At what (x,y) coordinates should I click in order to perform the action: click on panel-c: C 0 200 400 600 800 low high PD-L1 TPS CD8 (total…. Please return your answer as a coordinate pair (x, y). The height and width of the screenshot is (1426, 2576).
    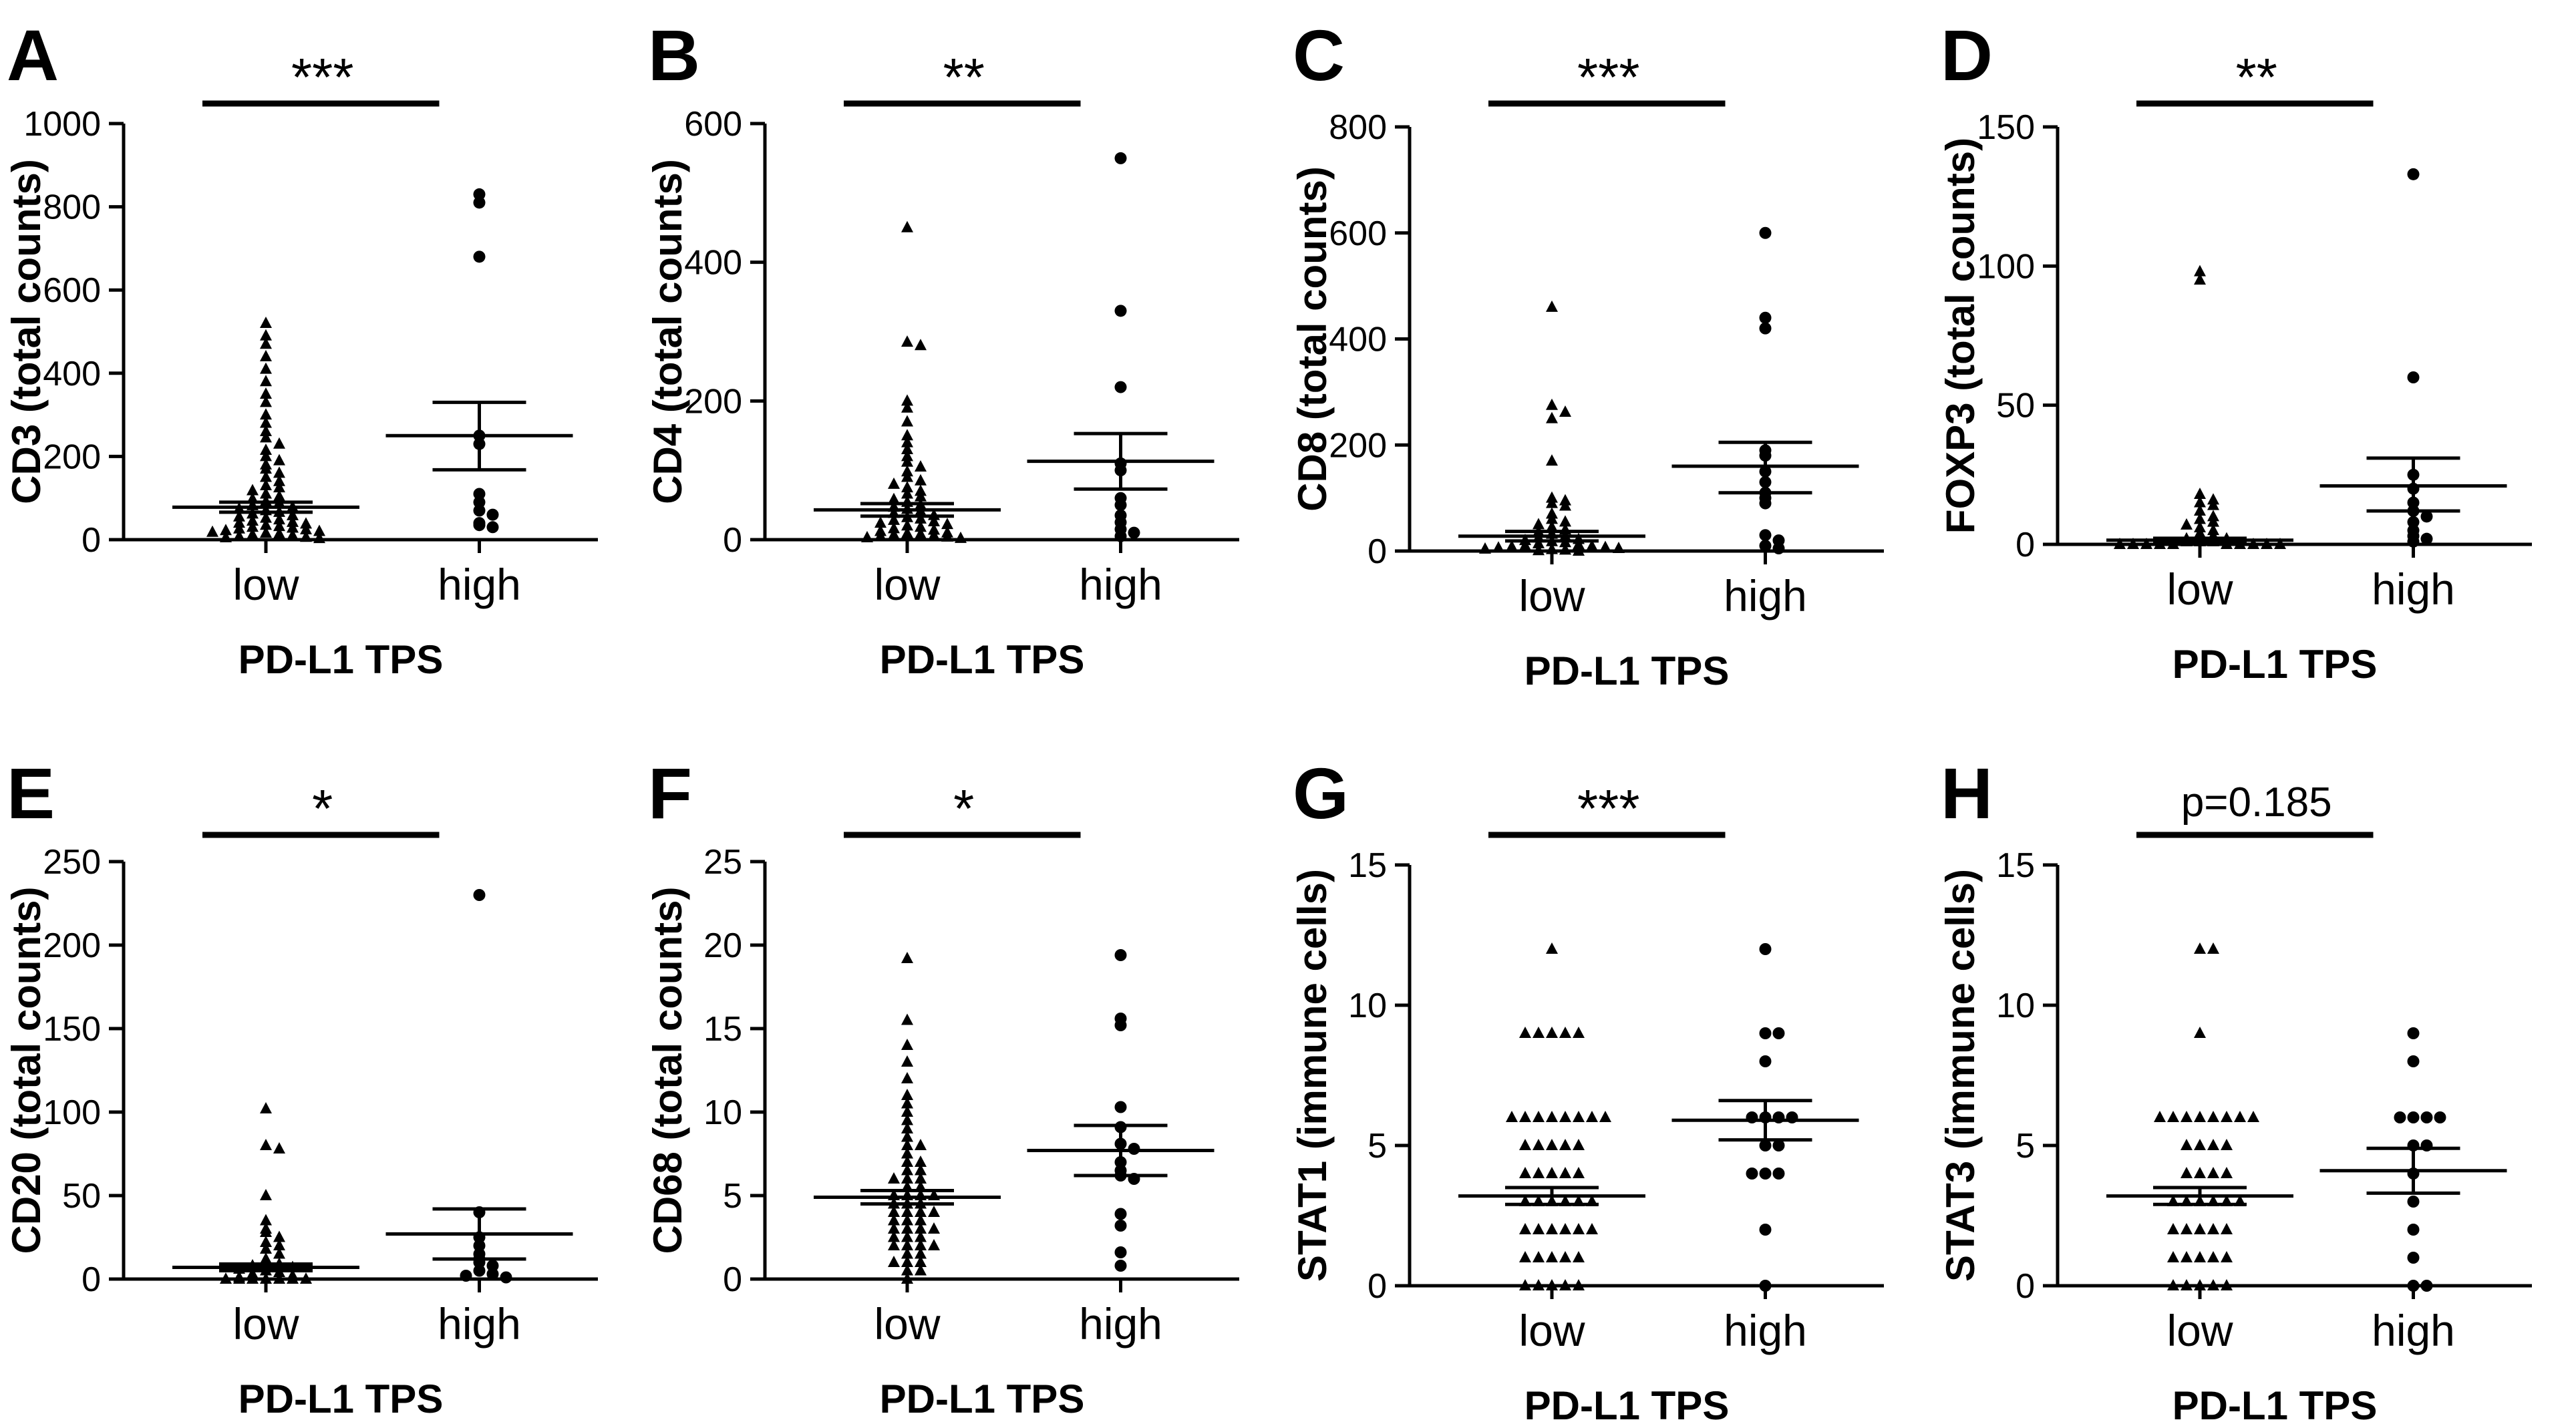
    Looking at the image, I should click on (1587, 354).